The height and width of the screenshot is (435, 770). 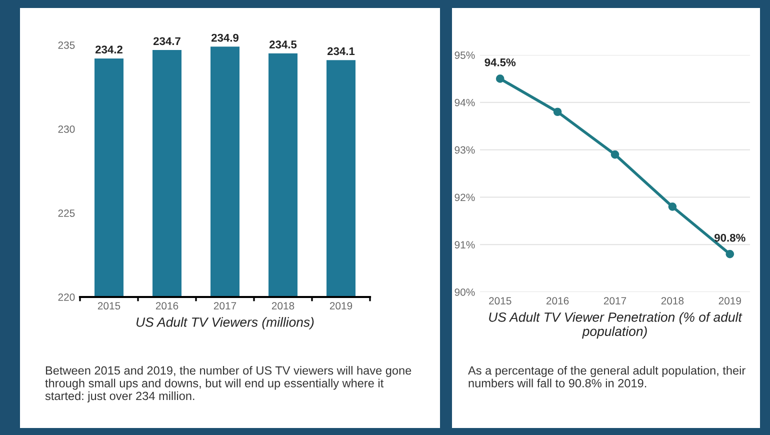 What do you see at coordinates (730, 238) in the screenshot?
I see `data-label: 90.8%` at bounding box center [730, 238].